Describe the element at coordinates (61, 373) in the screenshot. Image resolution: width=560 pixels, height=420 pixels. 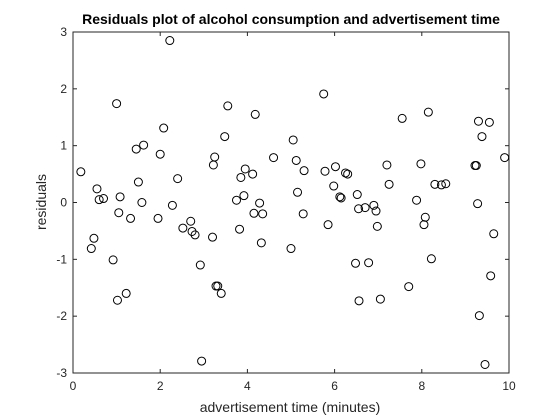
I see `y-tick-label: -3` at that location.